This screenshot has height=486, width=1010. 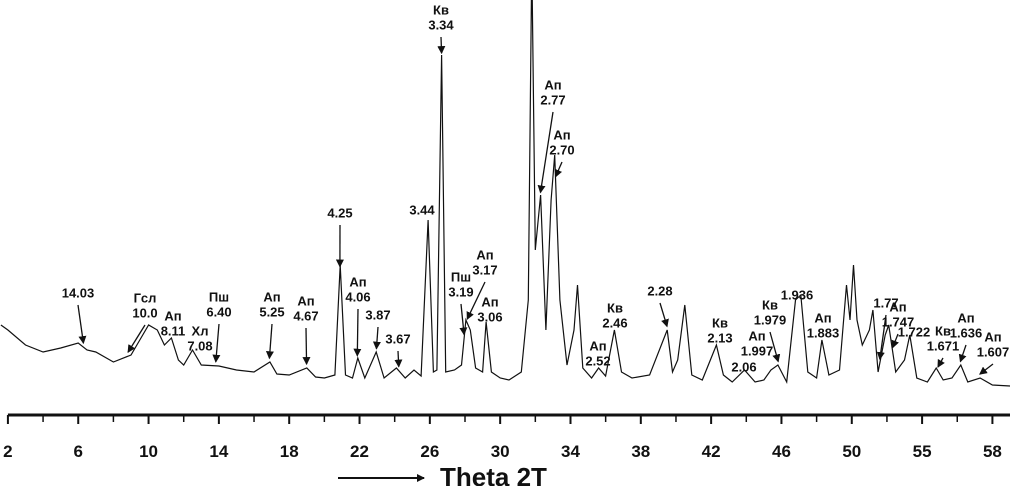 I want to click on x-tick-label: 18, so click(x=289, y=451).